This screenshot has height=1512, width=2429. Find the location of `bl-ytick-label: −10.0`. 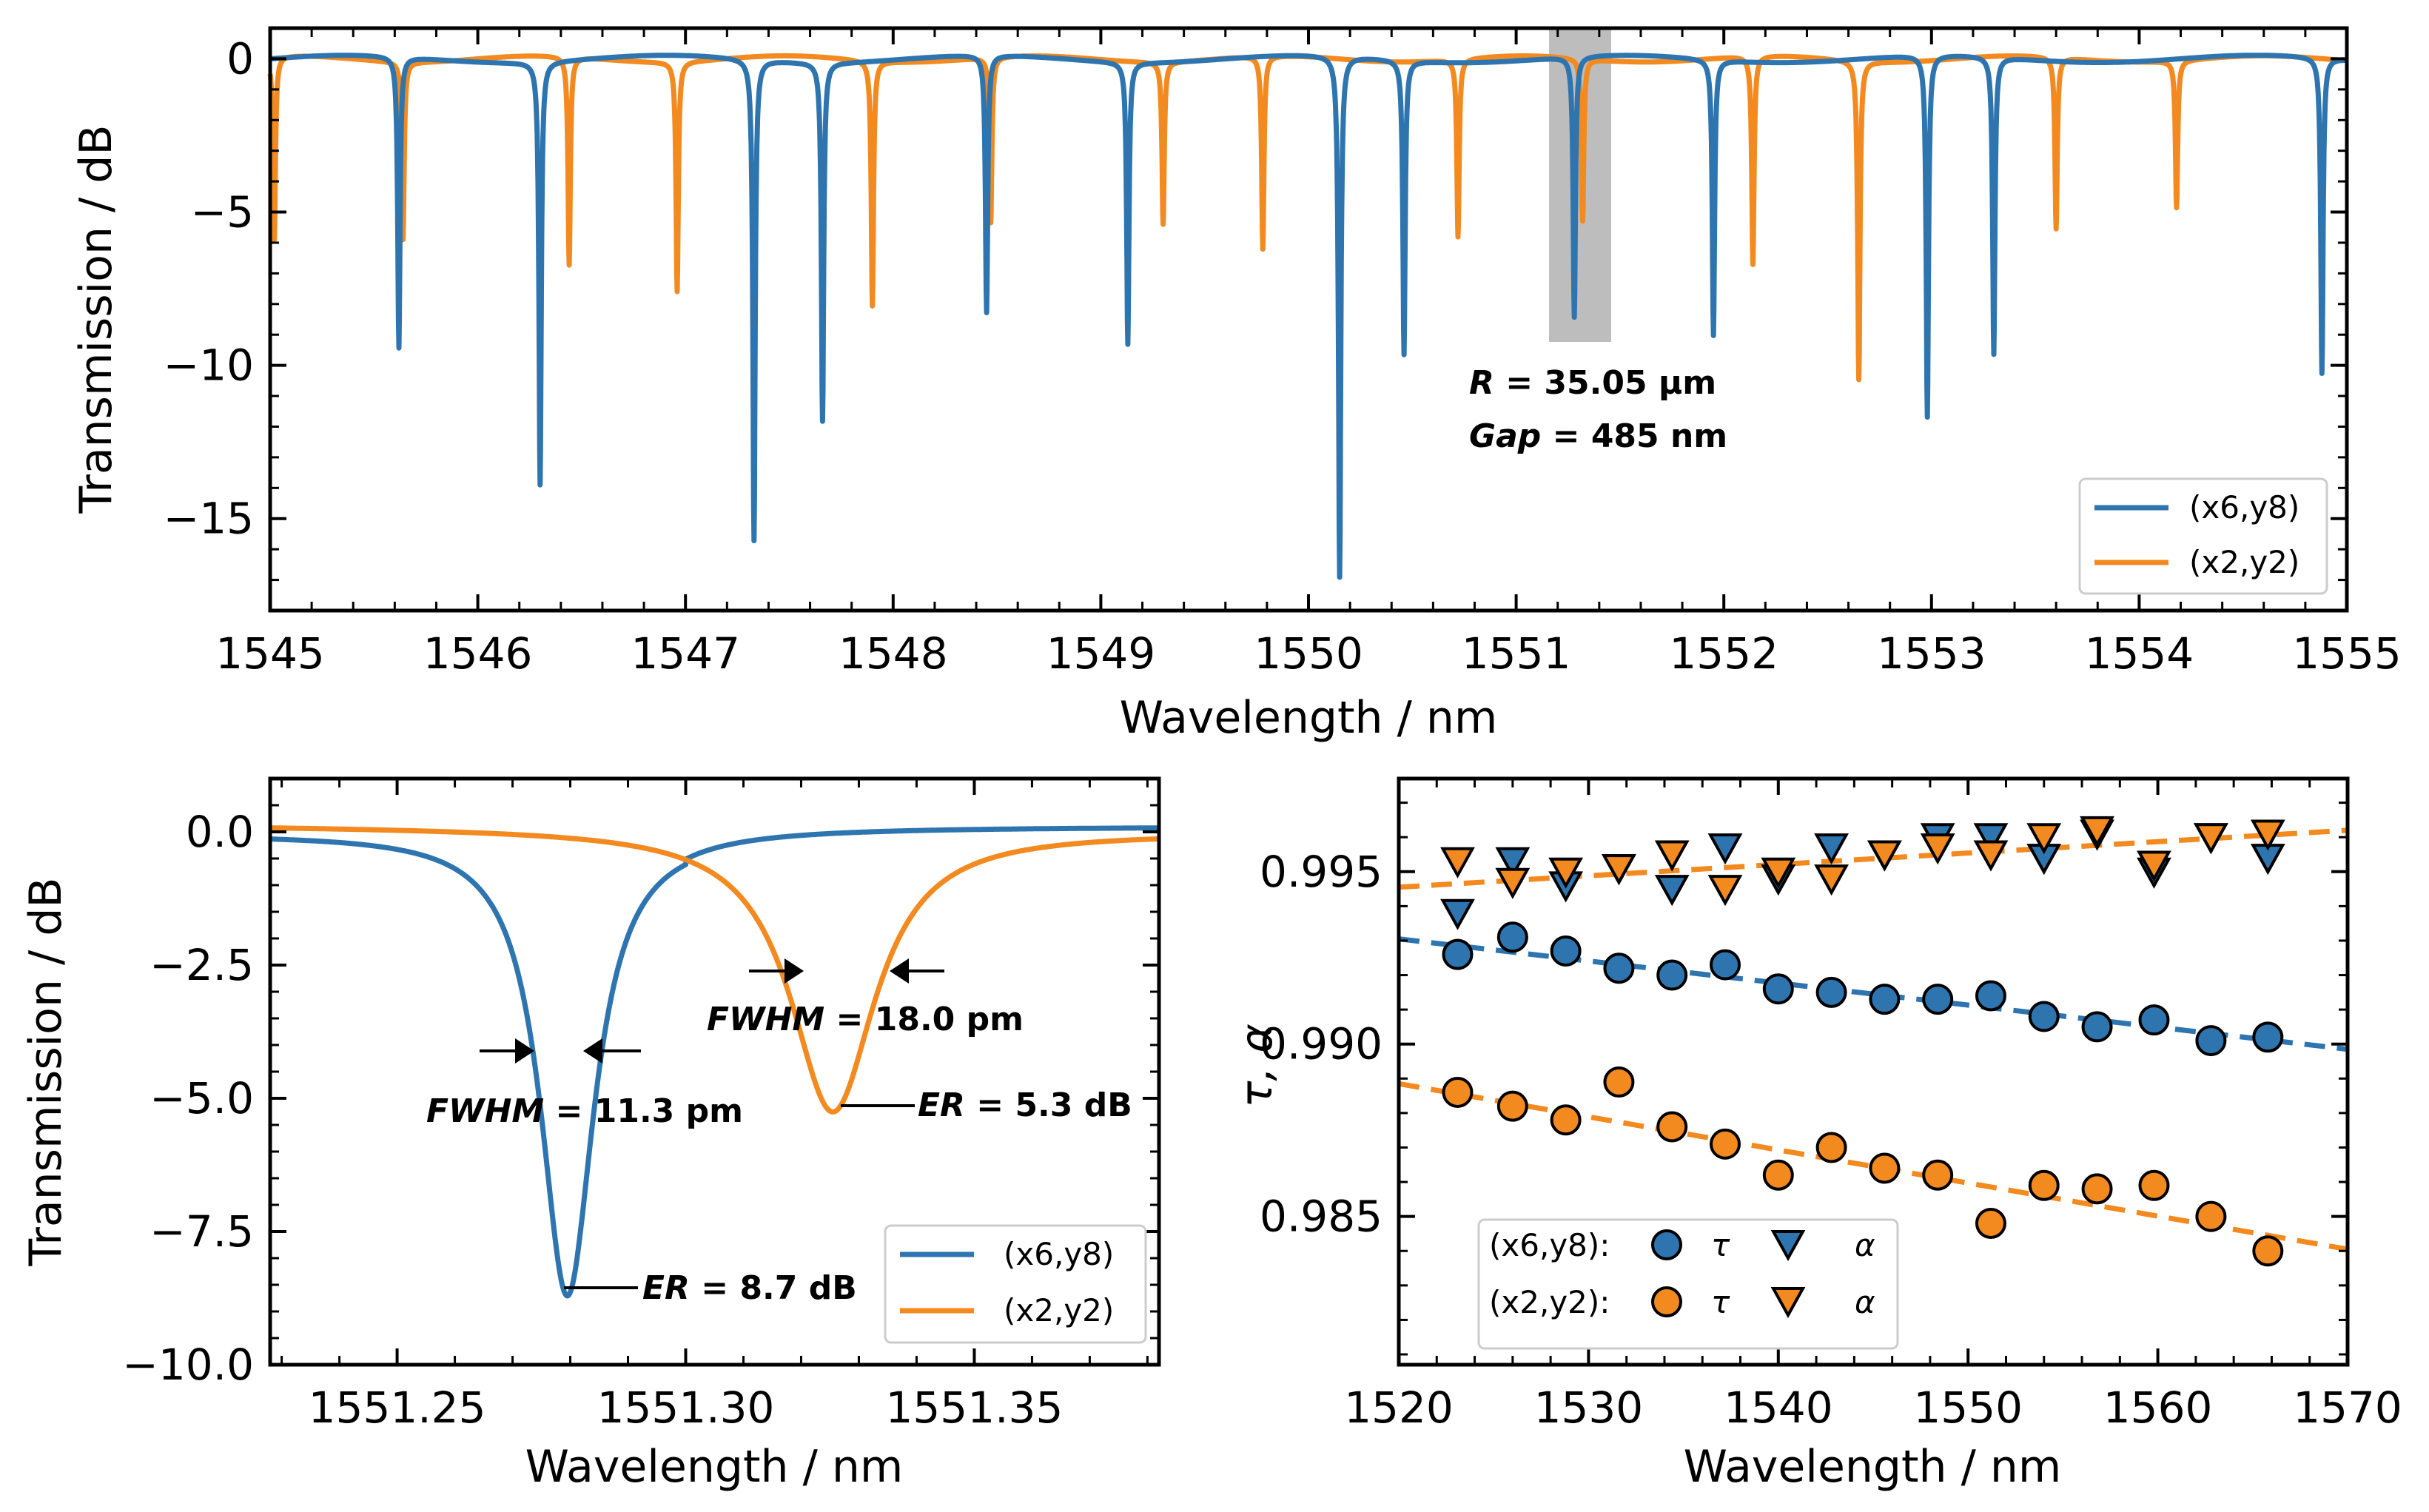

bl-ytick-label: −10.0 is located at coordinates (188, 1365).